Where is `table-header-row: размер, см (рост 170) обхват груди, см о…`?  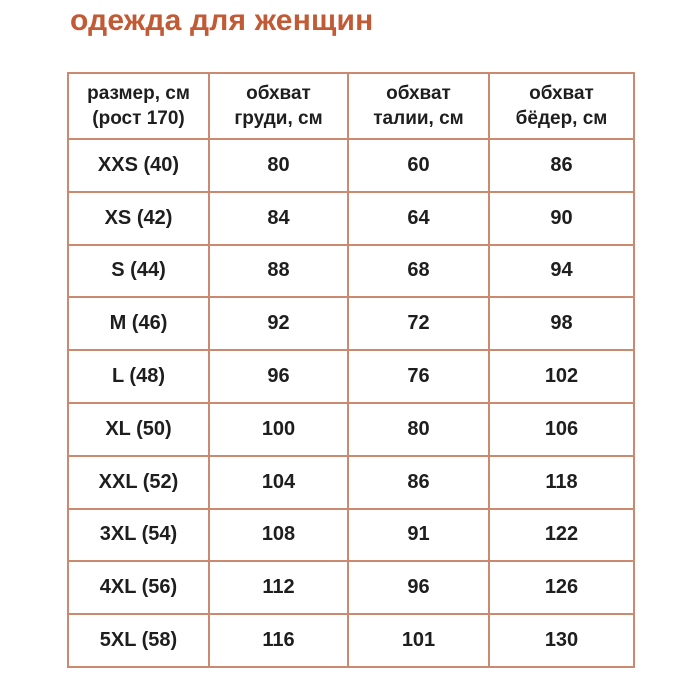
table-header-row: размер, см (рост 170) обхват груди, см о… is located at coordinates (351, 106).